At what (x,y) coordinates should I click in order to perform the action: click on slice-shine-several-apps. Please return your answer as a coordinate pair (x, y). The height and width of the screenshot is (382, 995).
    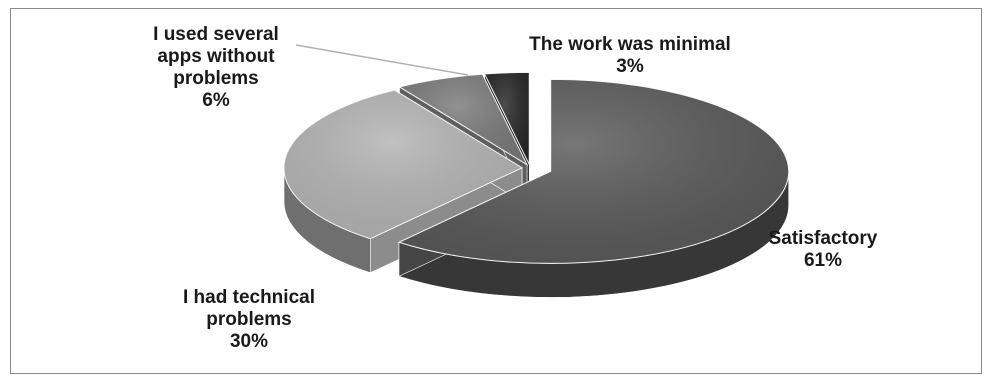
    Looking at the image, I should click on (463, 119).